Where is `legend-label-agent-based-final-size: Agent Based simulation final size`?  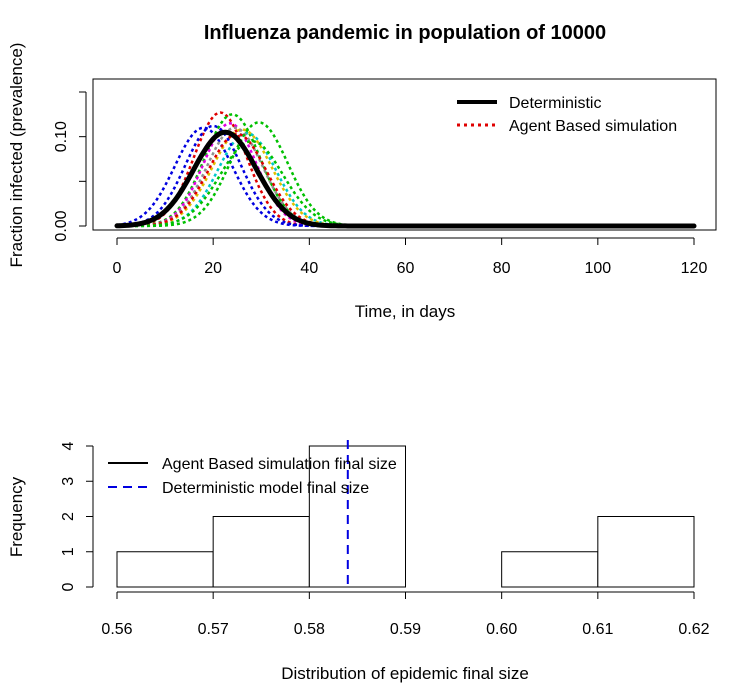 legend-label-agent-based-final-size: Agent Based simulation final size is located at coordinates (279, 464).